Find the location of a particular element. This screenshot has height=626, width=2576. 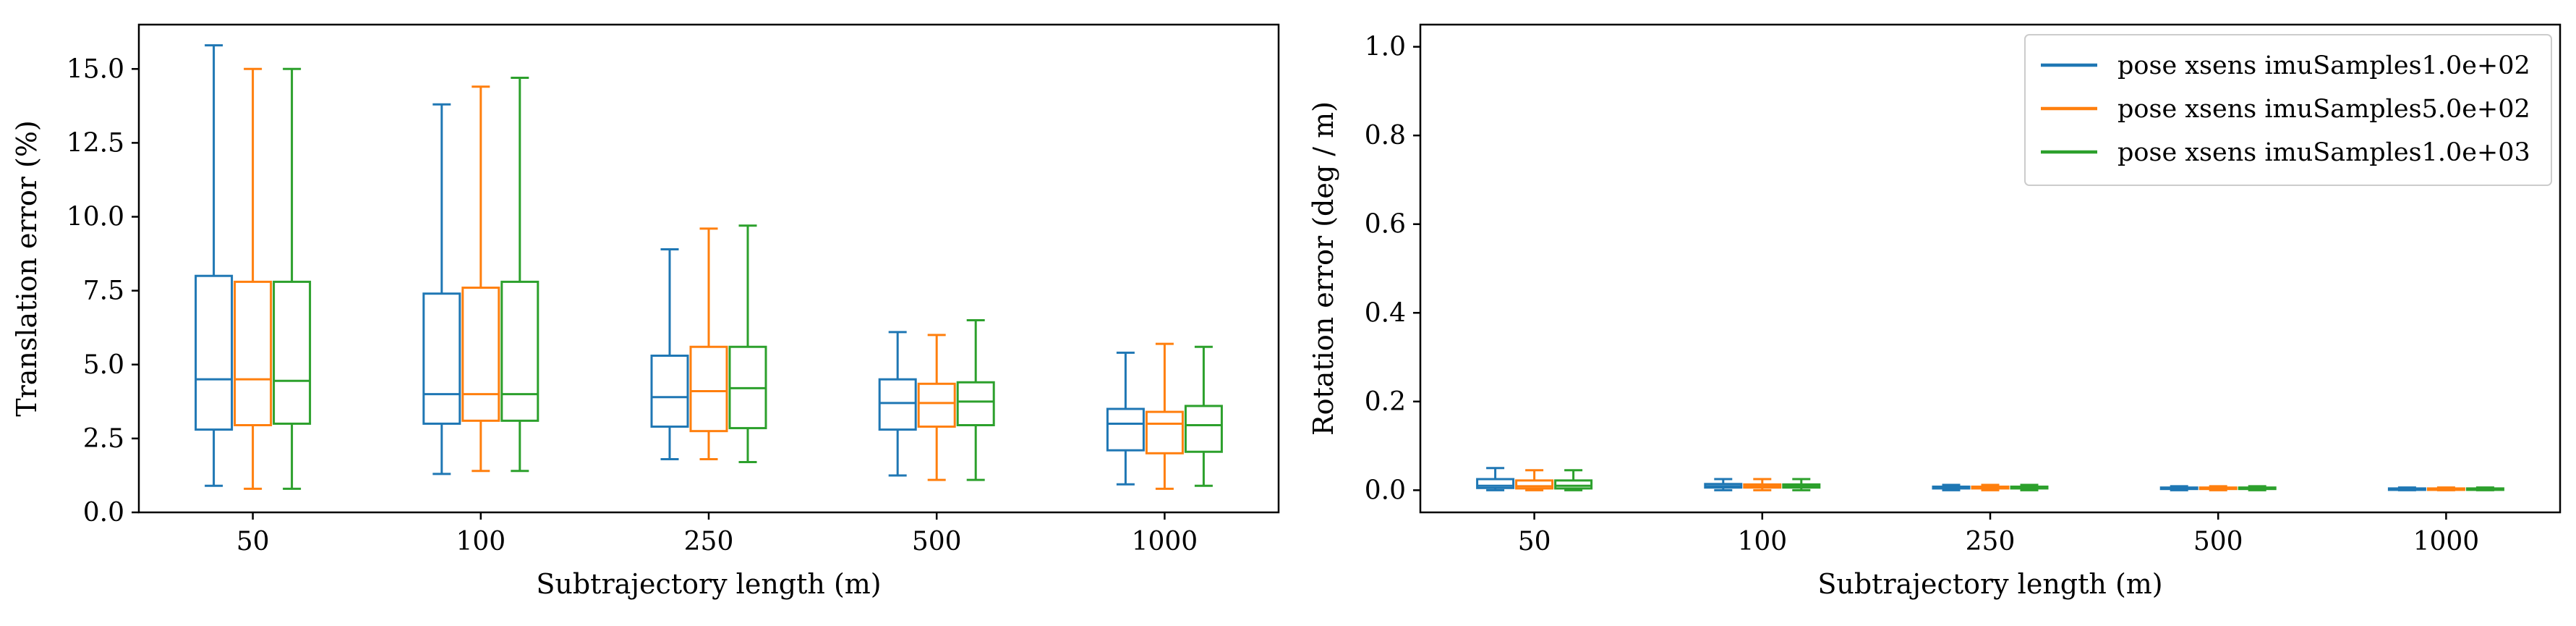

legend-box is located at coordinates (2288, 110).